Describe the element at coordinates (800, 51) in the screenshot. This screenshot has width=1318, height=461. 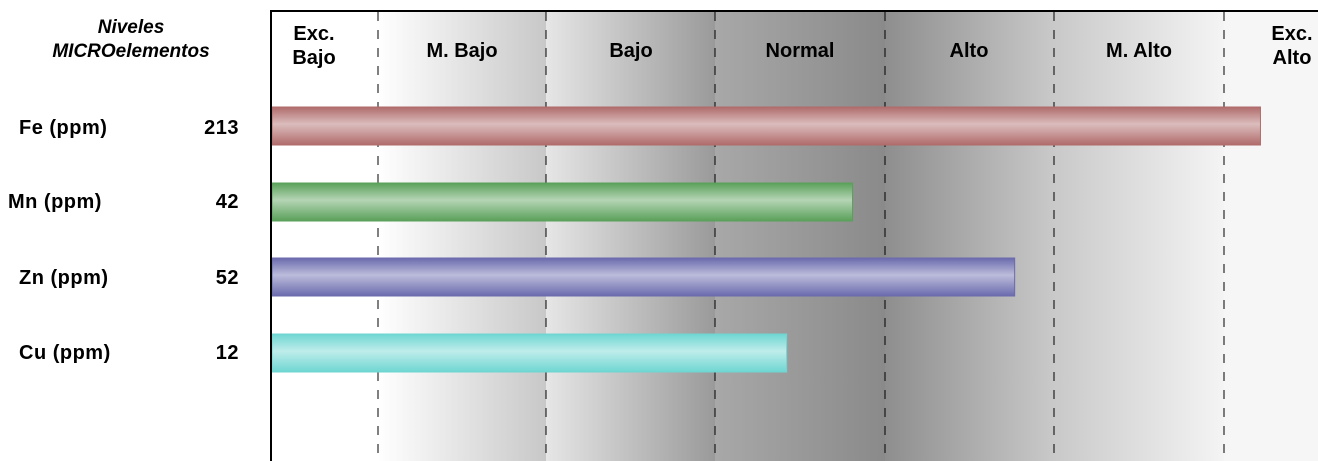
I see `level-label: Normal` at that location.